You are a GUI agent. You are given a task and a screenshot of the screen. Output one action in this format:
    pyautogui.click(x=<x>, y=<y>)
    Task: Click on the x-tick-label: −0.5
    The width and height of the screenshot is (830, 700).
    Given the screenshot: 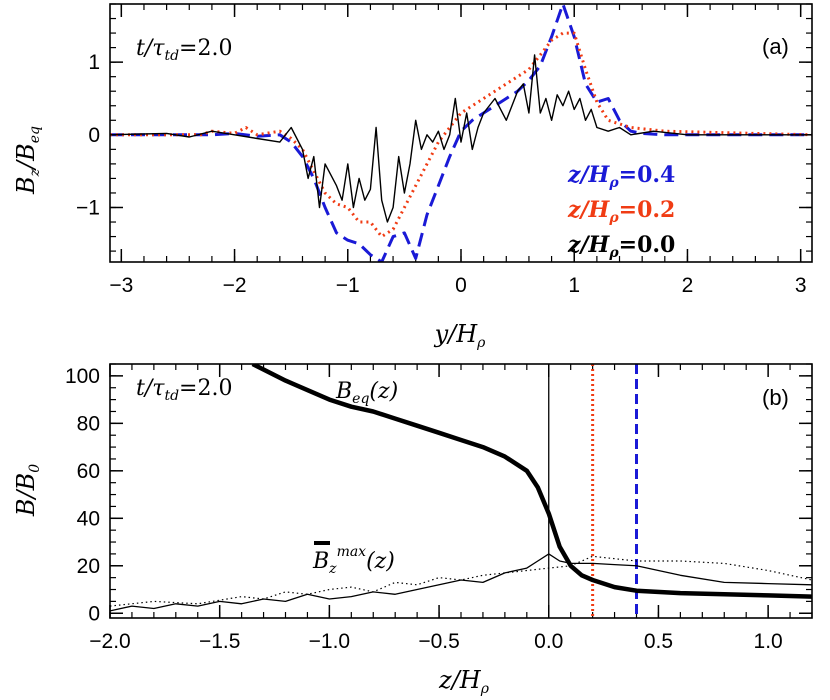 What is the action you would take?
    pyautogui.click(x=438, y=641)
    